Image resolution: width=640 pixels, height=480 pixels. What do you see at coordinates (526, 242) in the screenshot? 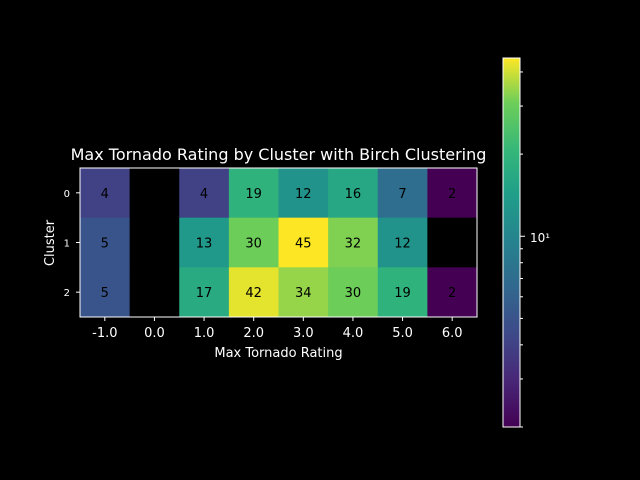
I see `colorbar: 10¹` at bounding box center [526, 242].